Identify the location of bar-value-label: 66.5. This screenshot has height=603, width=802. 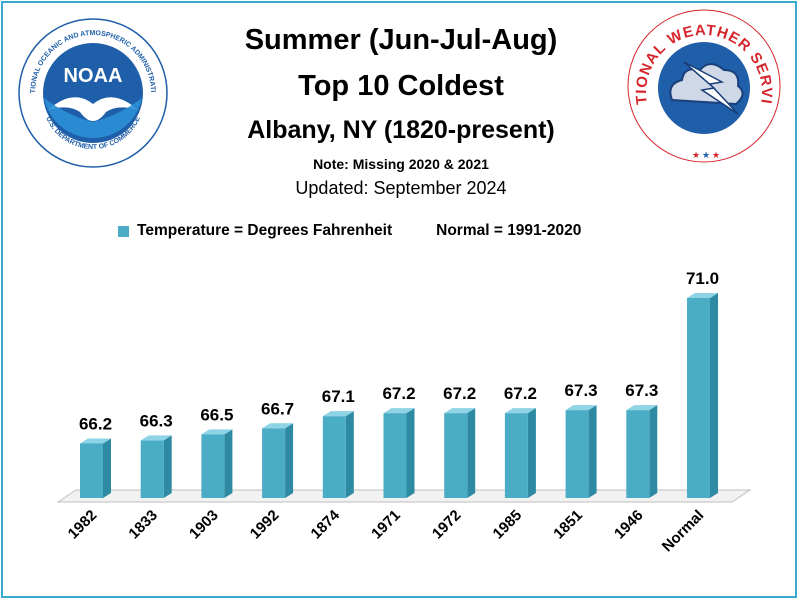
(216, 414).